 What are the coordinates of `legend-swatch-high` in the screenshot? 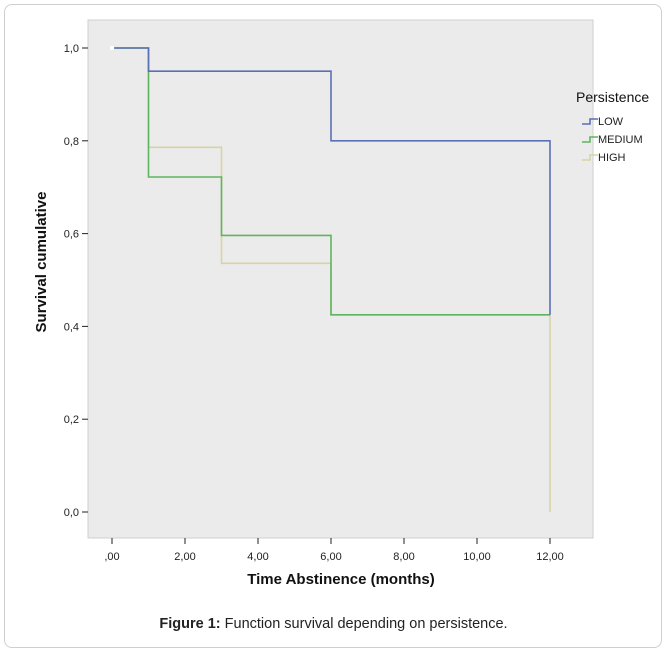 It's located at (590, 157).